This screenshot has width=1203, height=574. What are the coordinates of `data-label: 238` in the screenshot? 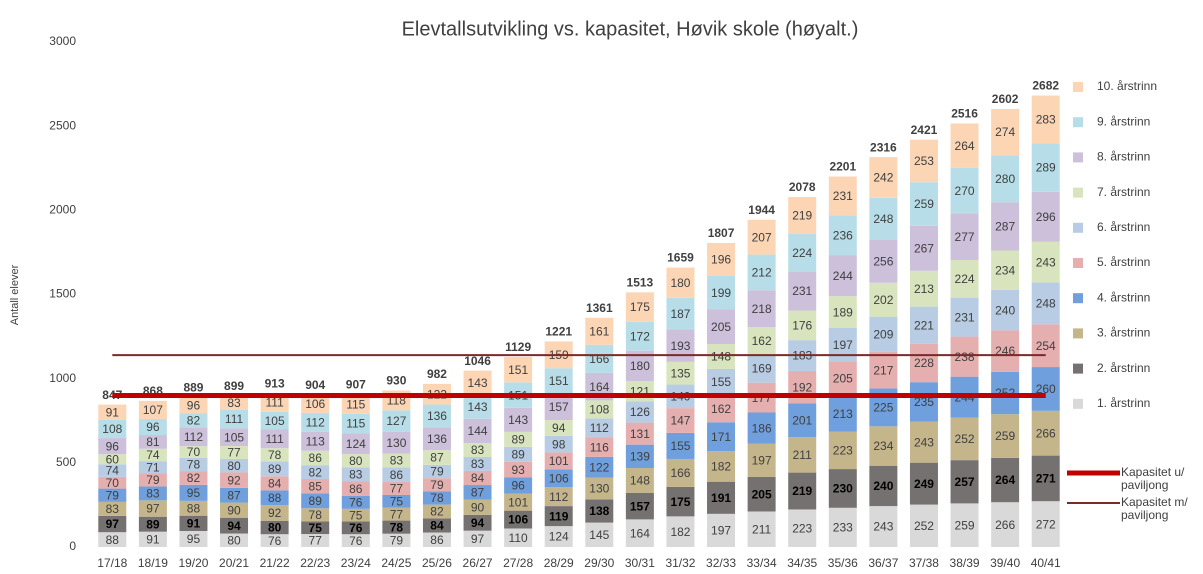 It's located at (965, 357).